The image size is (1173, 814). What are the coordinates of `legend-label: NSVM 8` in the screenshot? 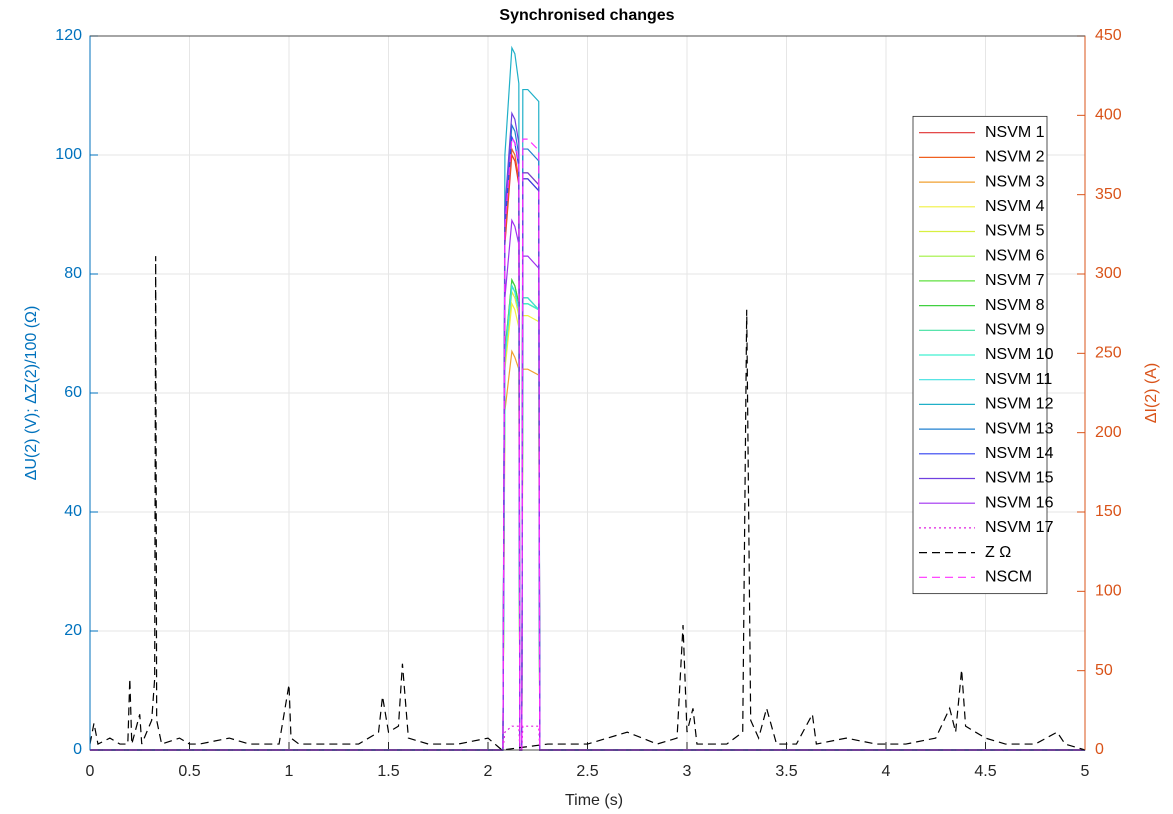 It's located at (1015, 305).